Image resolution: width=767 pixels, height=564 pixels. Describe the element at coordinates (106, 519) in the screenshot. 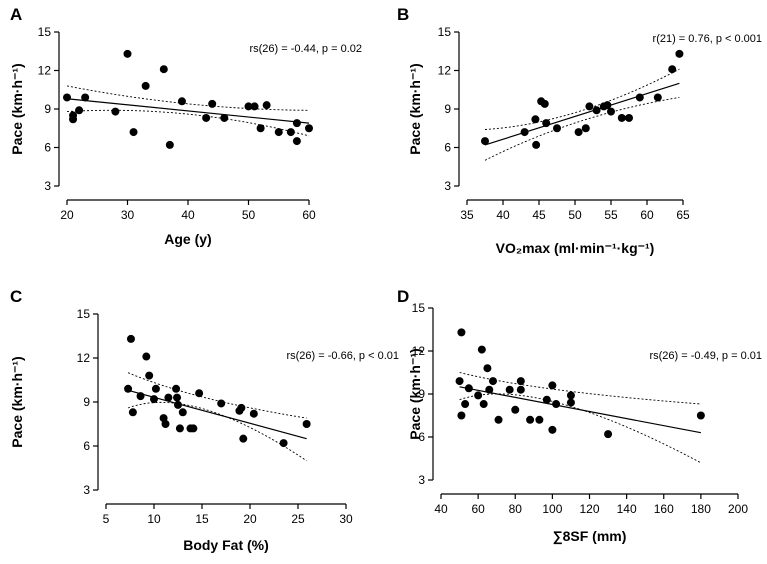

I see `x-tick-label: 5` at that location.